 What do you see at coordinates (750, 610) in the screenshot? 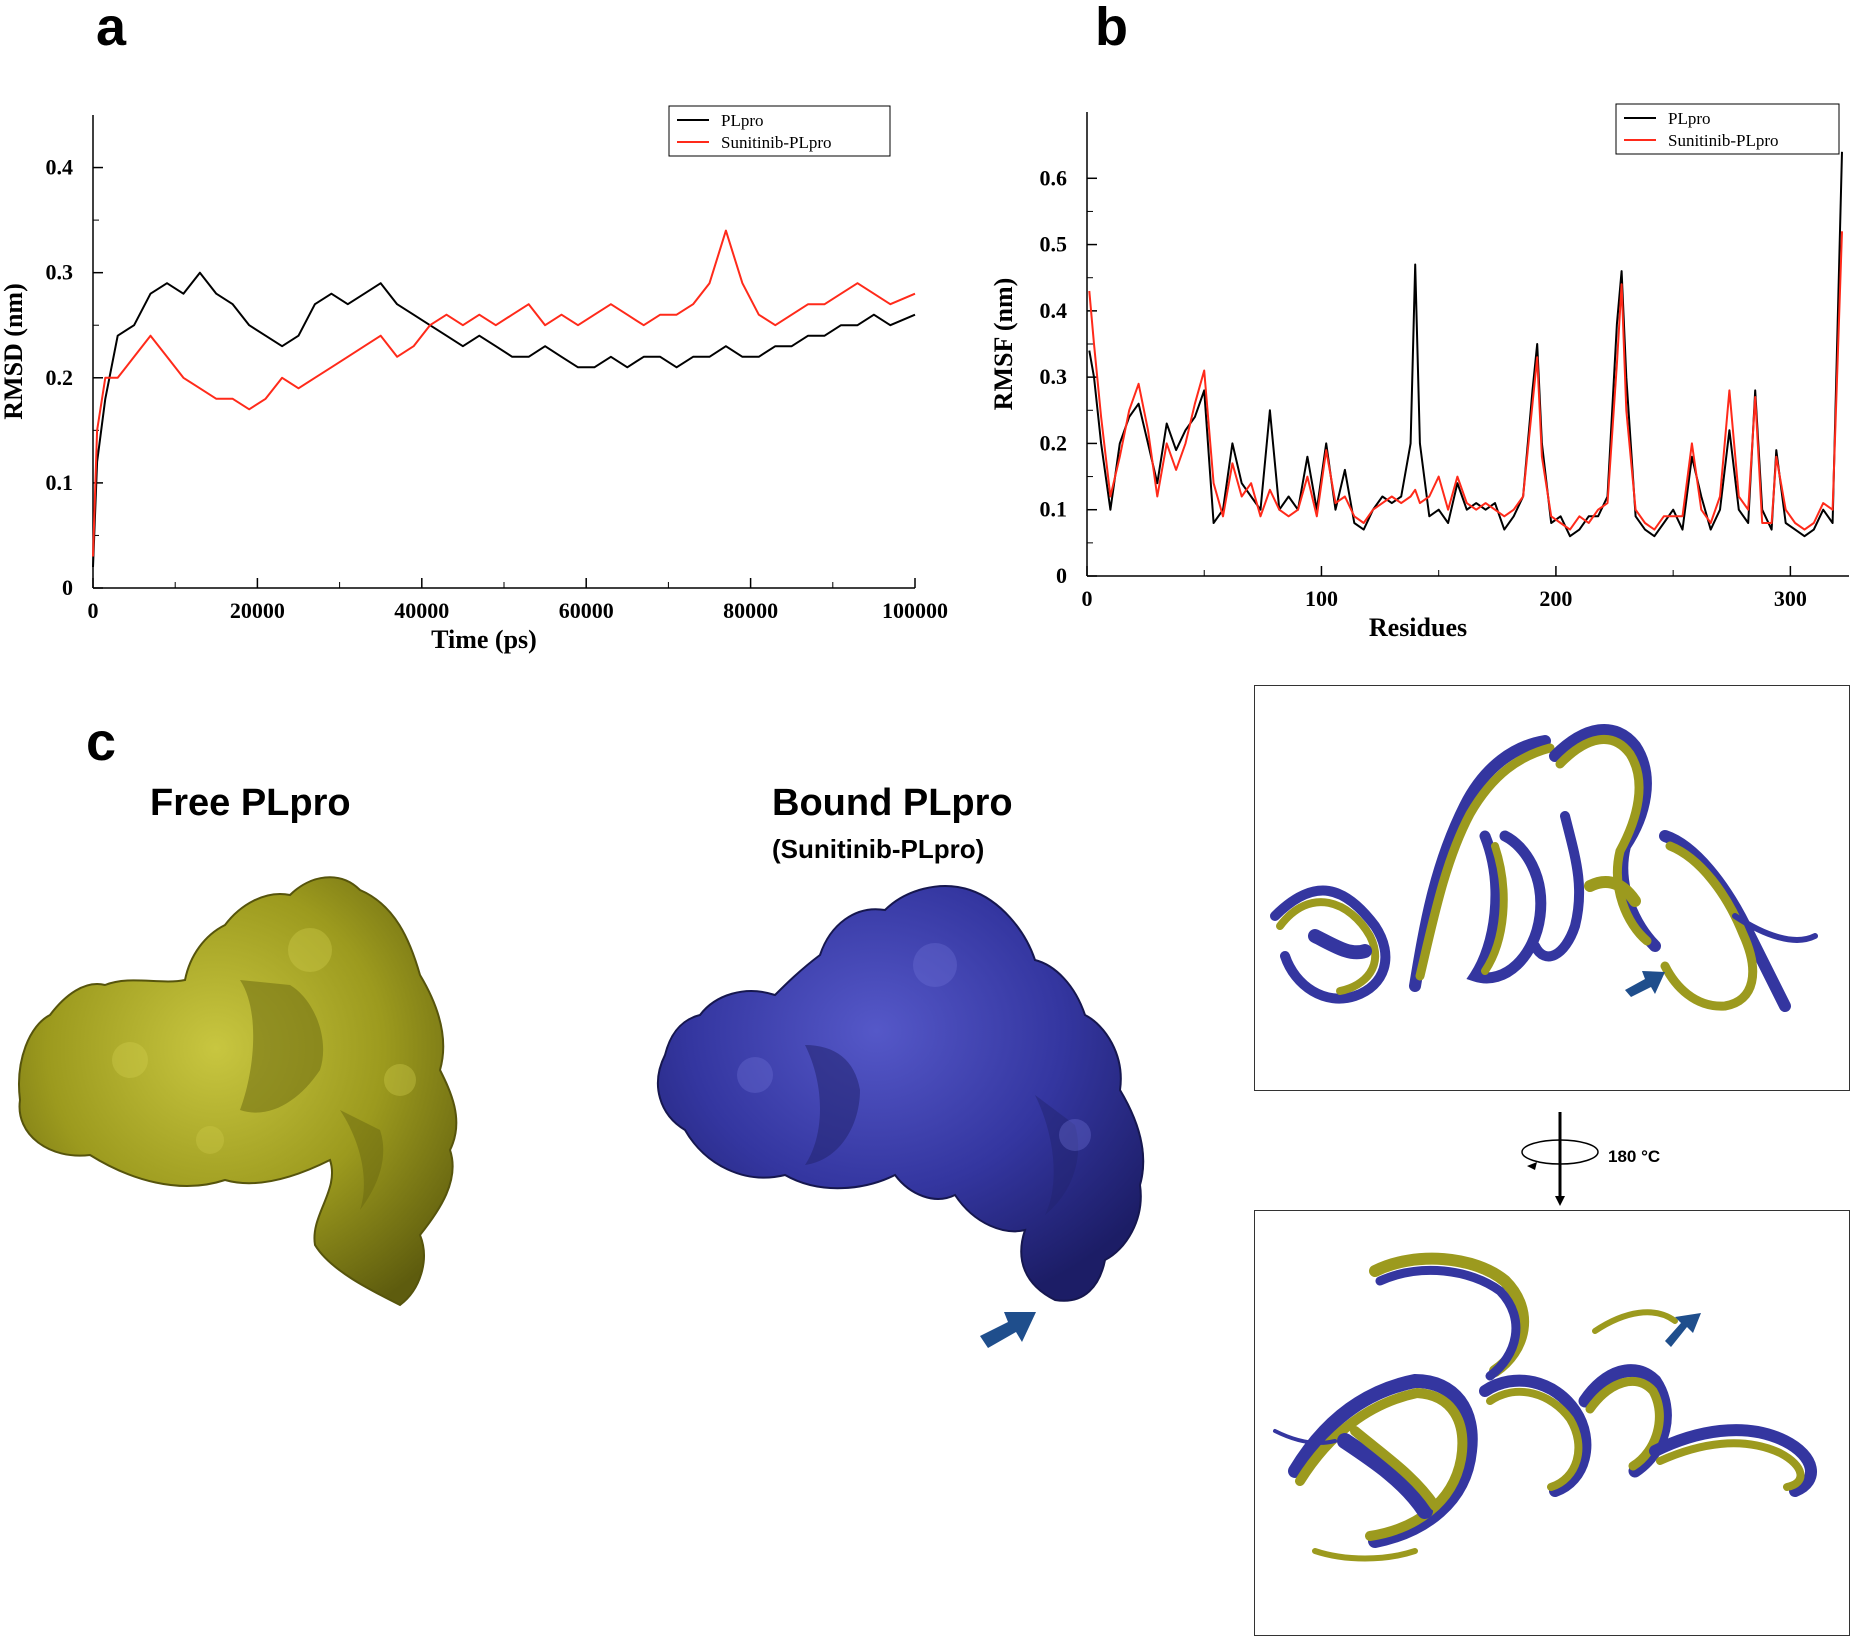
I see `x-tick-label-a: 80000` at bounding box center [750, 610].